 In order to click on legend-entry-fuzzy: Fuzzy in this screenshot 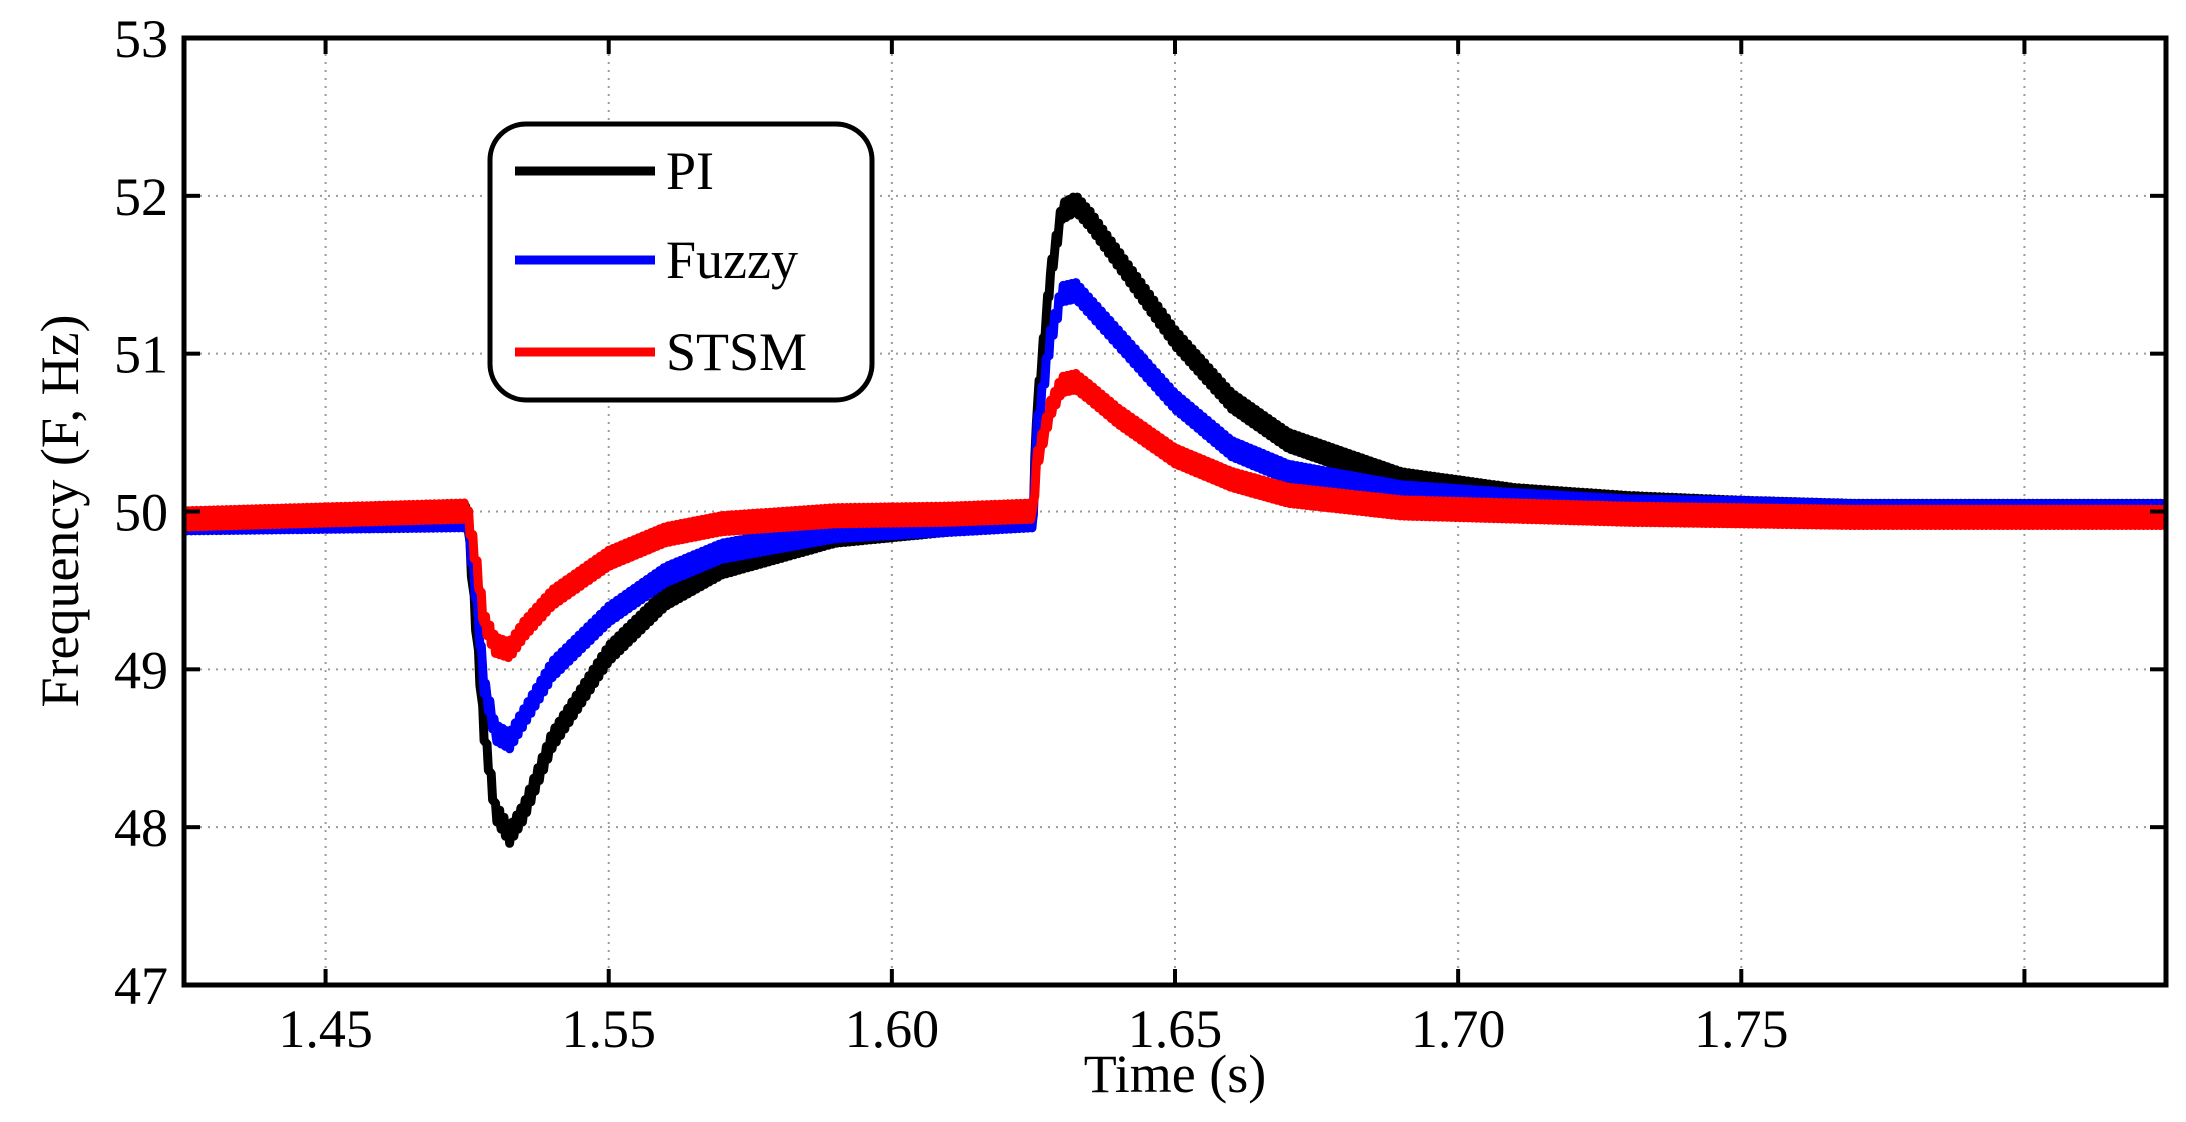, I will do `click(656, 260)`.